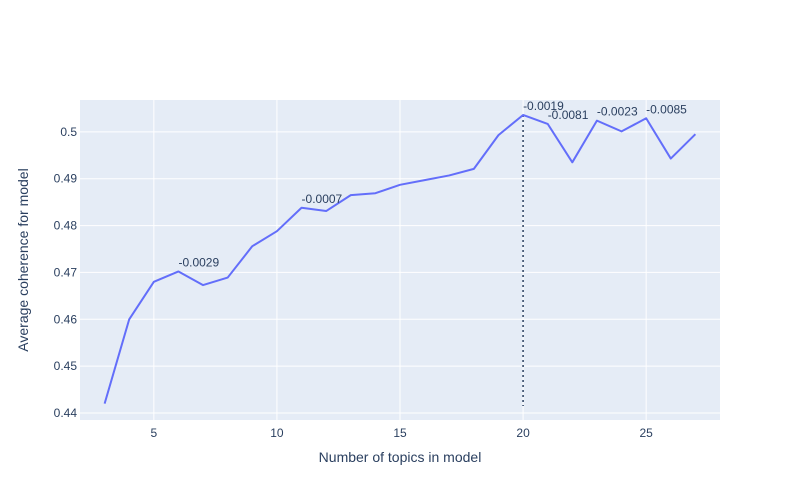 Image resolution: width=800 pixels, height=500 pixels. Describe the element at coordinates (617, 112) in the screenshot. I see `annotation-label: -0.0023` at that location.